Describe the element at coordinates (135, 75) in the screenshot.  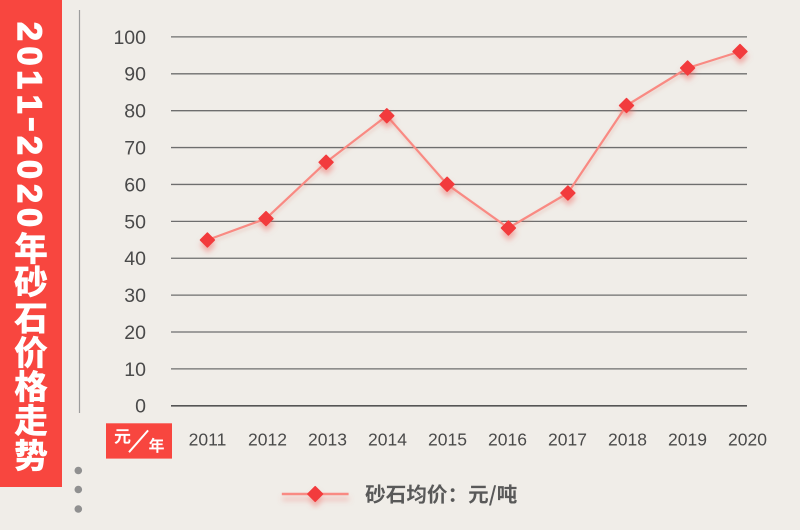
I see `svg-text: 90` at that location.